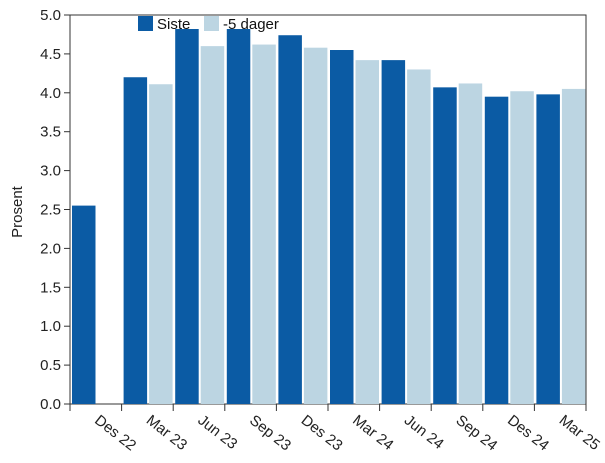  What do you see at coordinates (115, 433) in the screenshot?
I see `x-tick-label: Des 22` at bounding box center [115, 433].